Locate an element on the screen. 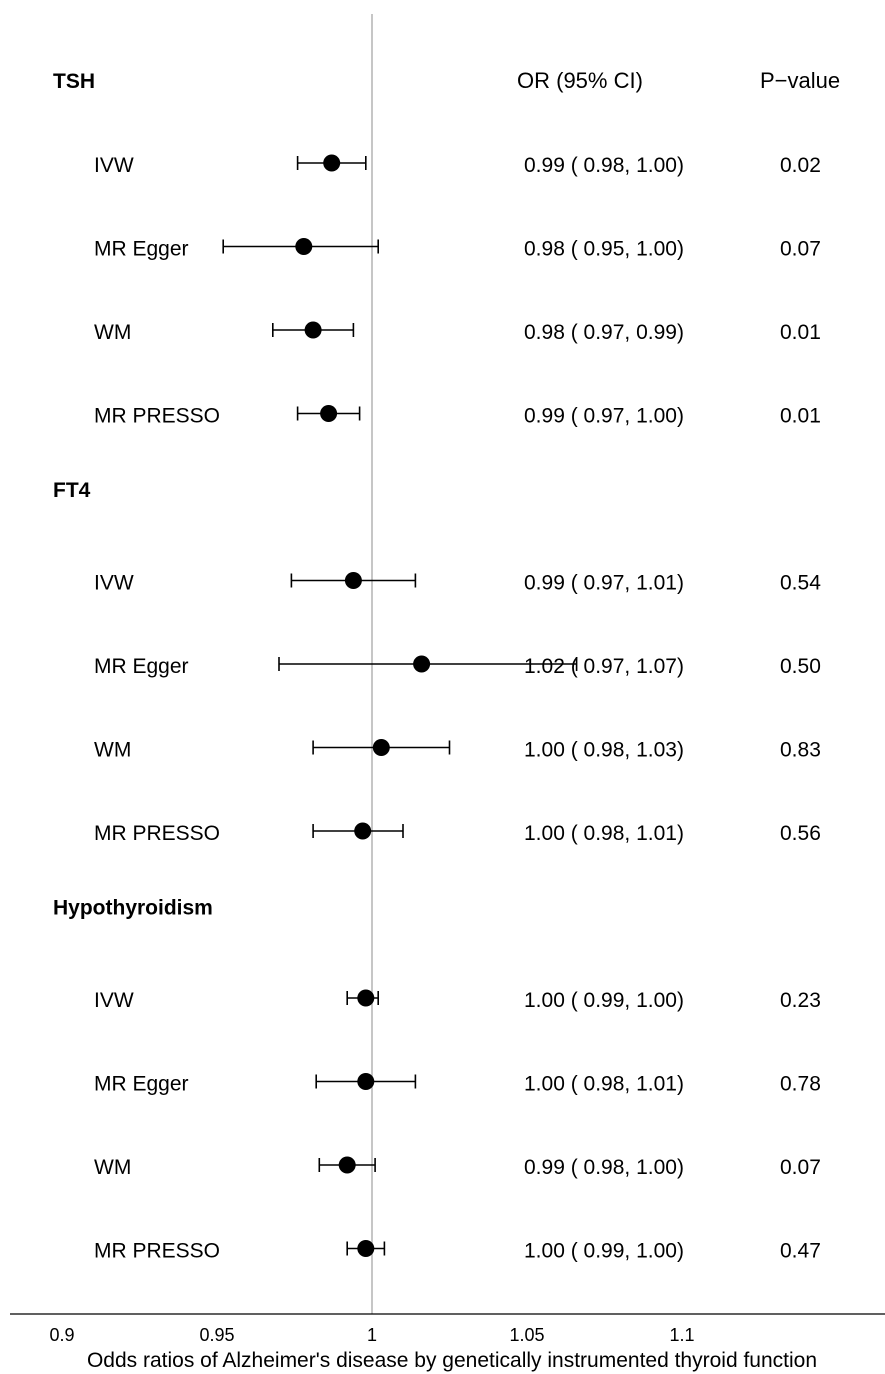 The height and width of the screenshot is (1374, 885). p-value: 0.47 is located at coordinates (800, 1251).